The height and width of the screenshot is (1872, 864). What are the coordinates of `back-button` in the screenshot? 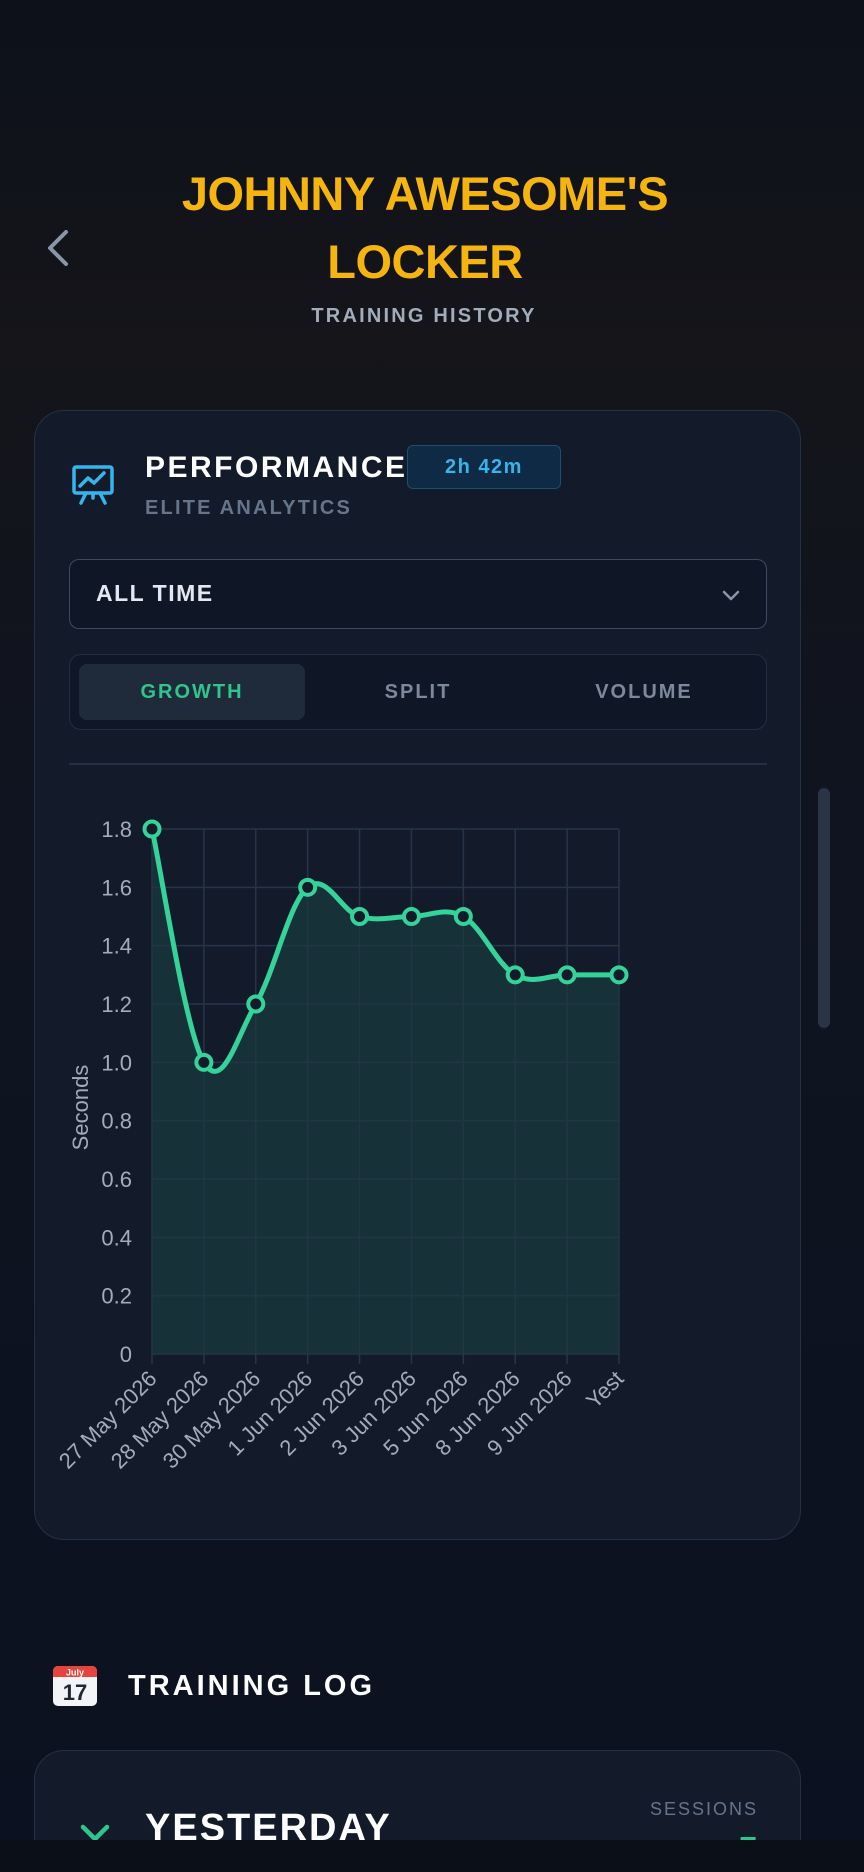 It's located at (58, 248).